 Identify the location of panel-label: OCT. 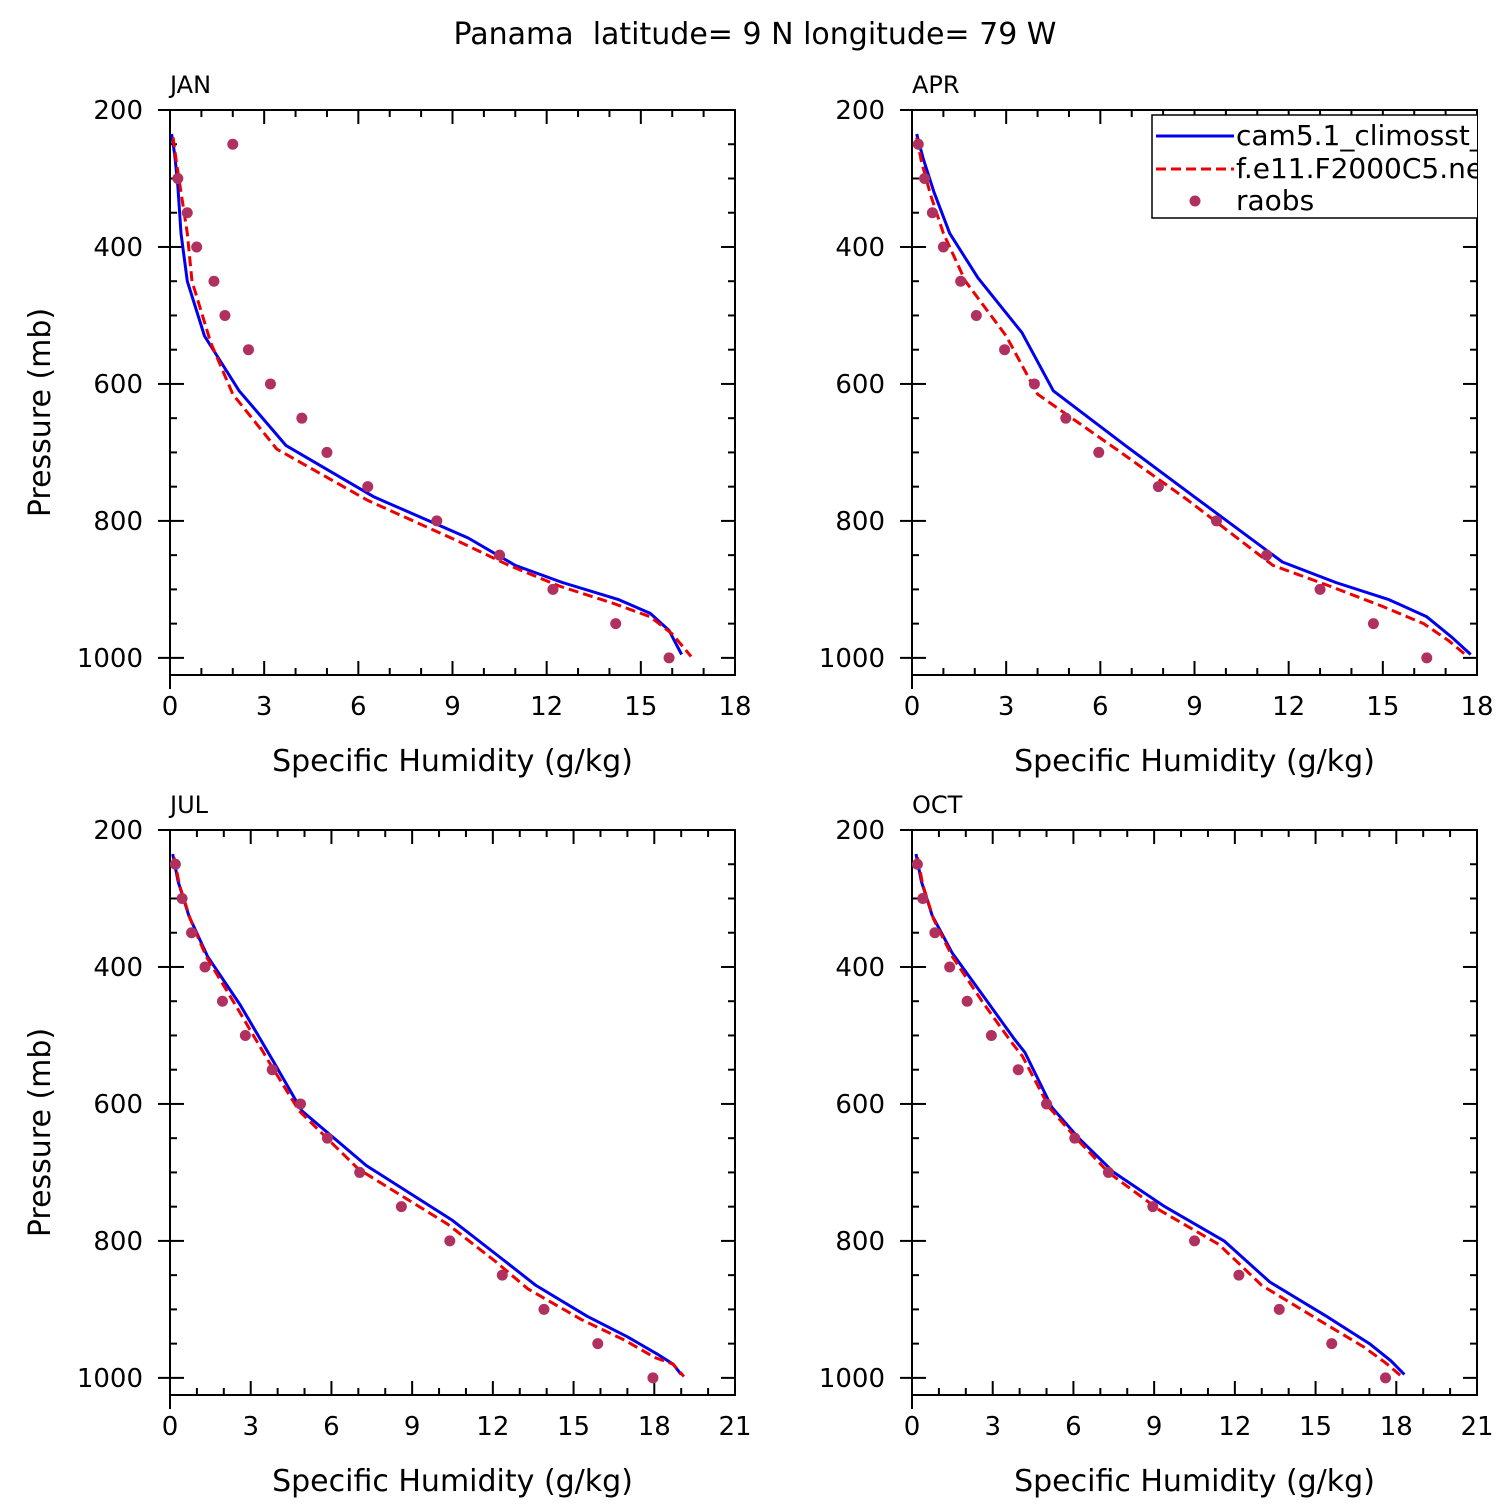
(937, 805).